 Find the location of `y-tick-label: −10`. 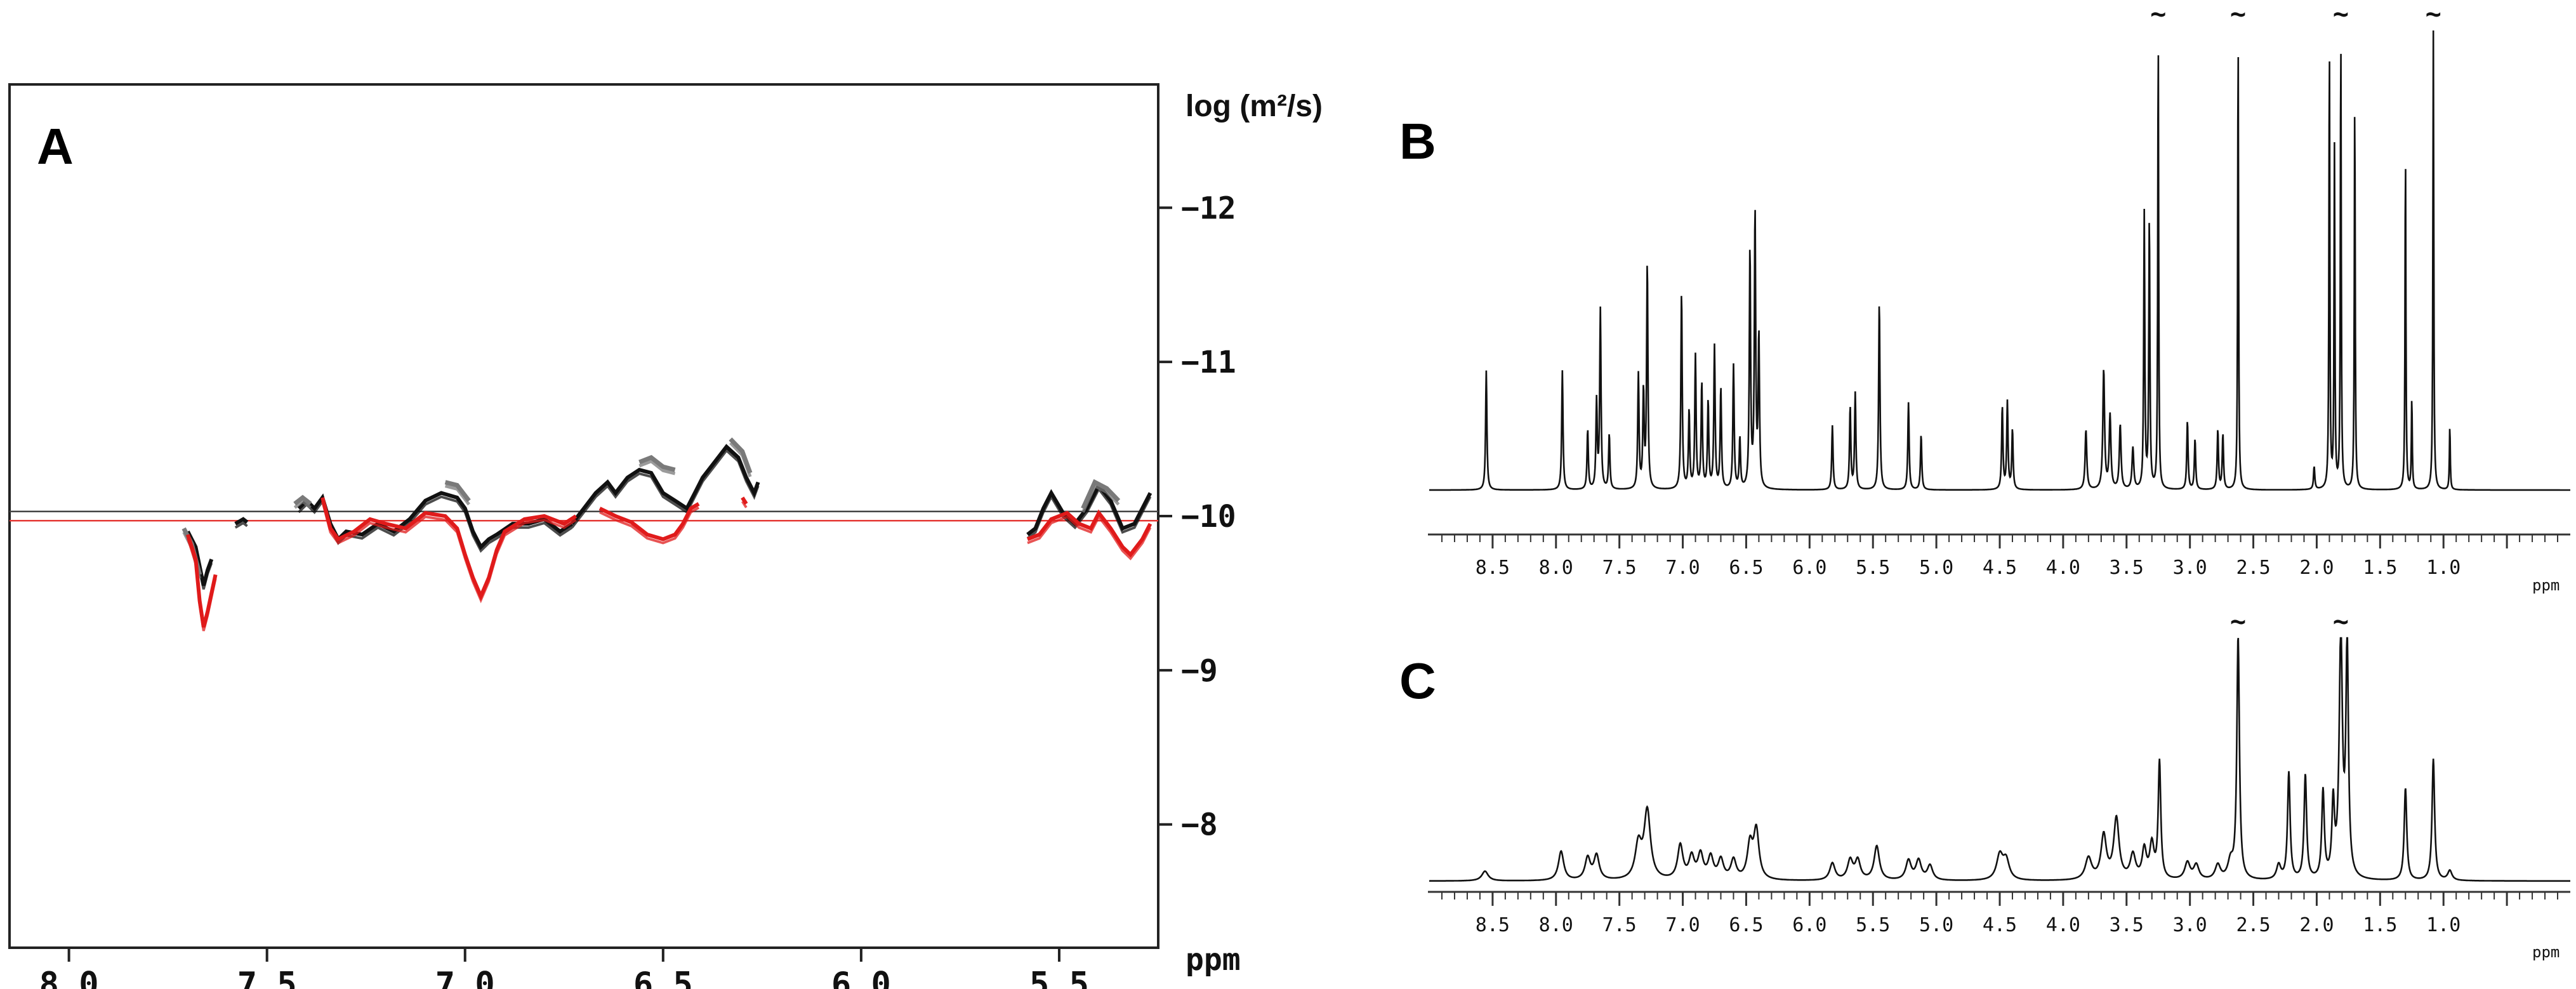

y-tick-label: −10 is located at coordinates (1208, 516).